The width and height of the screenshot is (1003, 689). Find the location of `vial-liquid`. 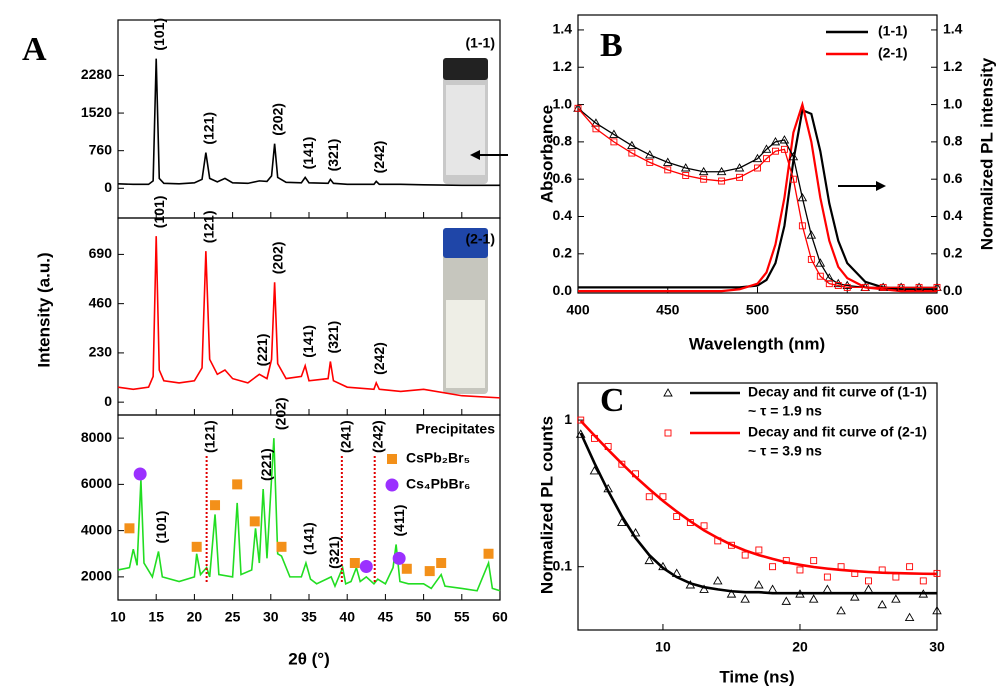

vial-liquid is located at coordinates (465, 344).